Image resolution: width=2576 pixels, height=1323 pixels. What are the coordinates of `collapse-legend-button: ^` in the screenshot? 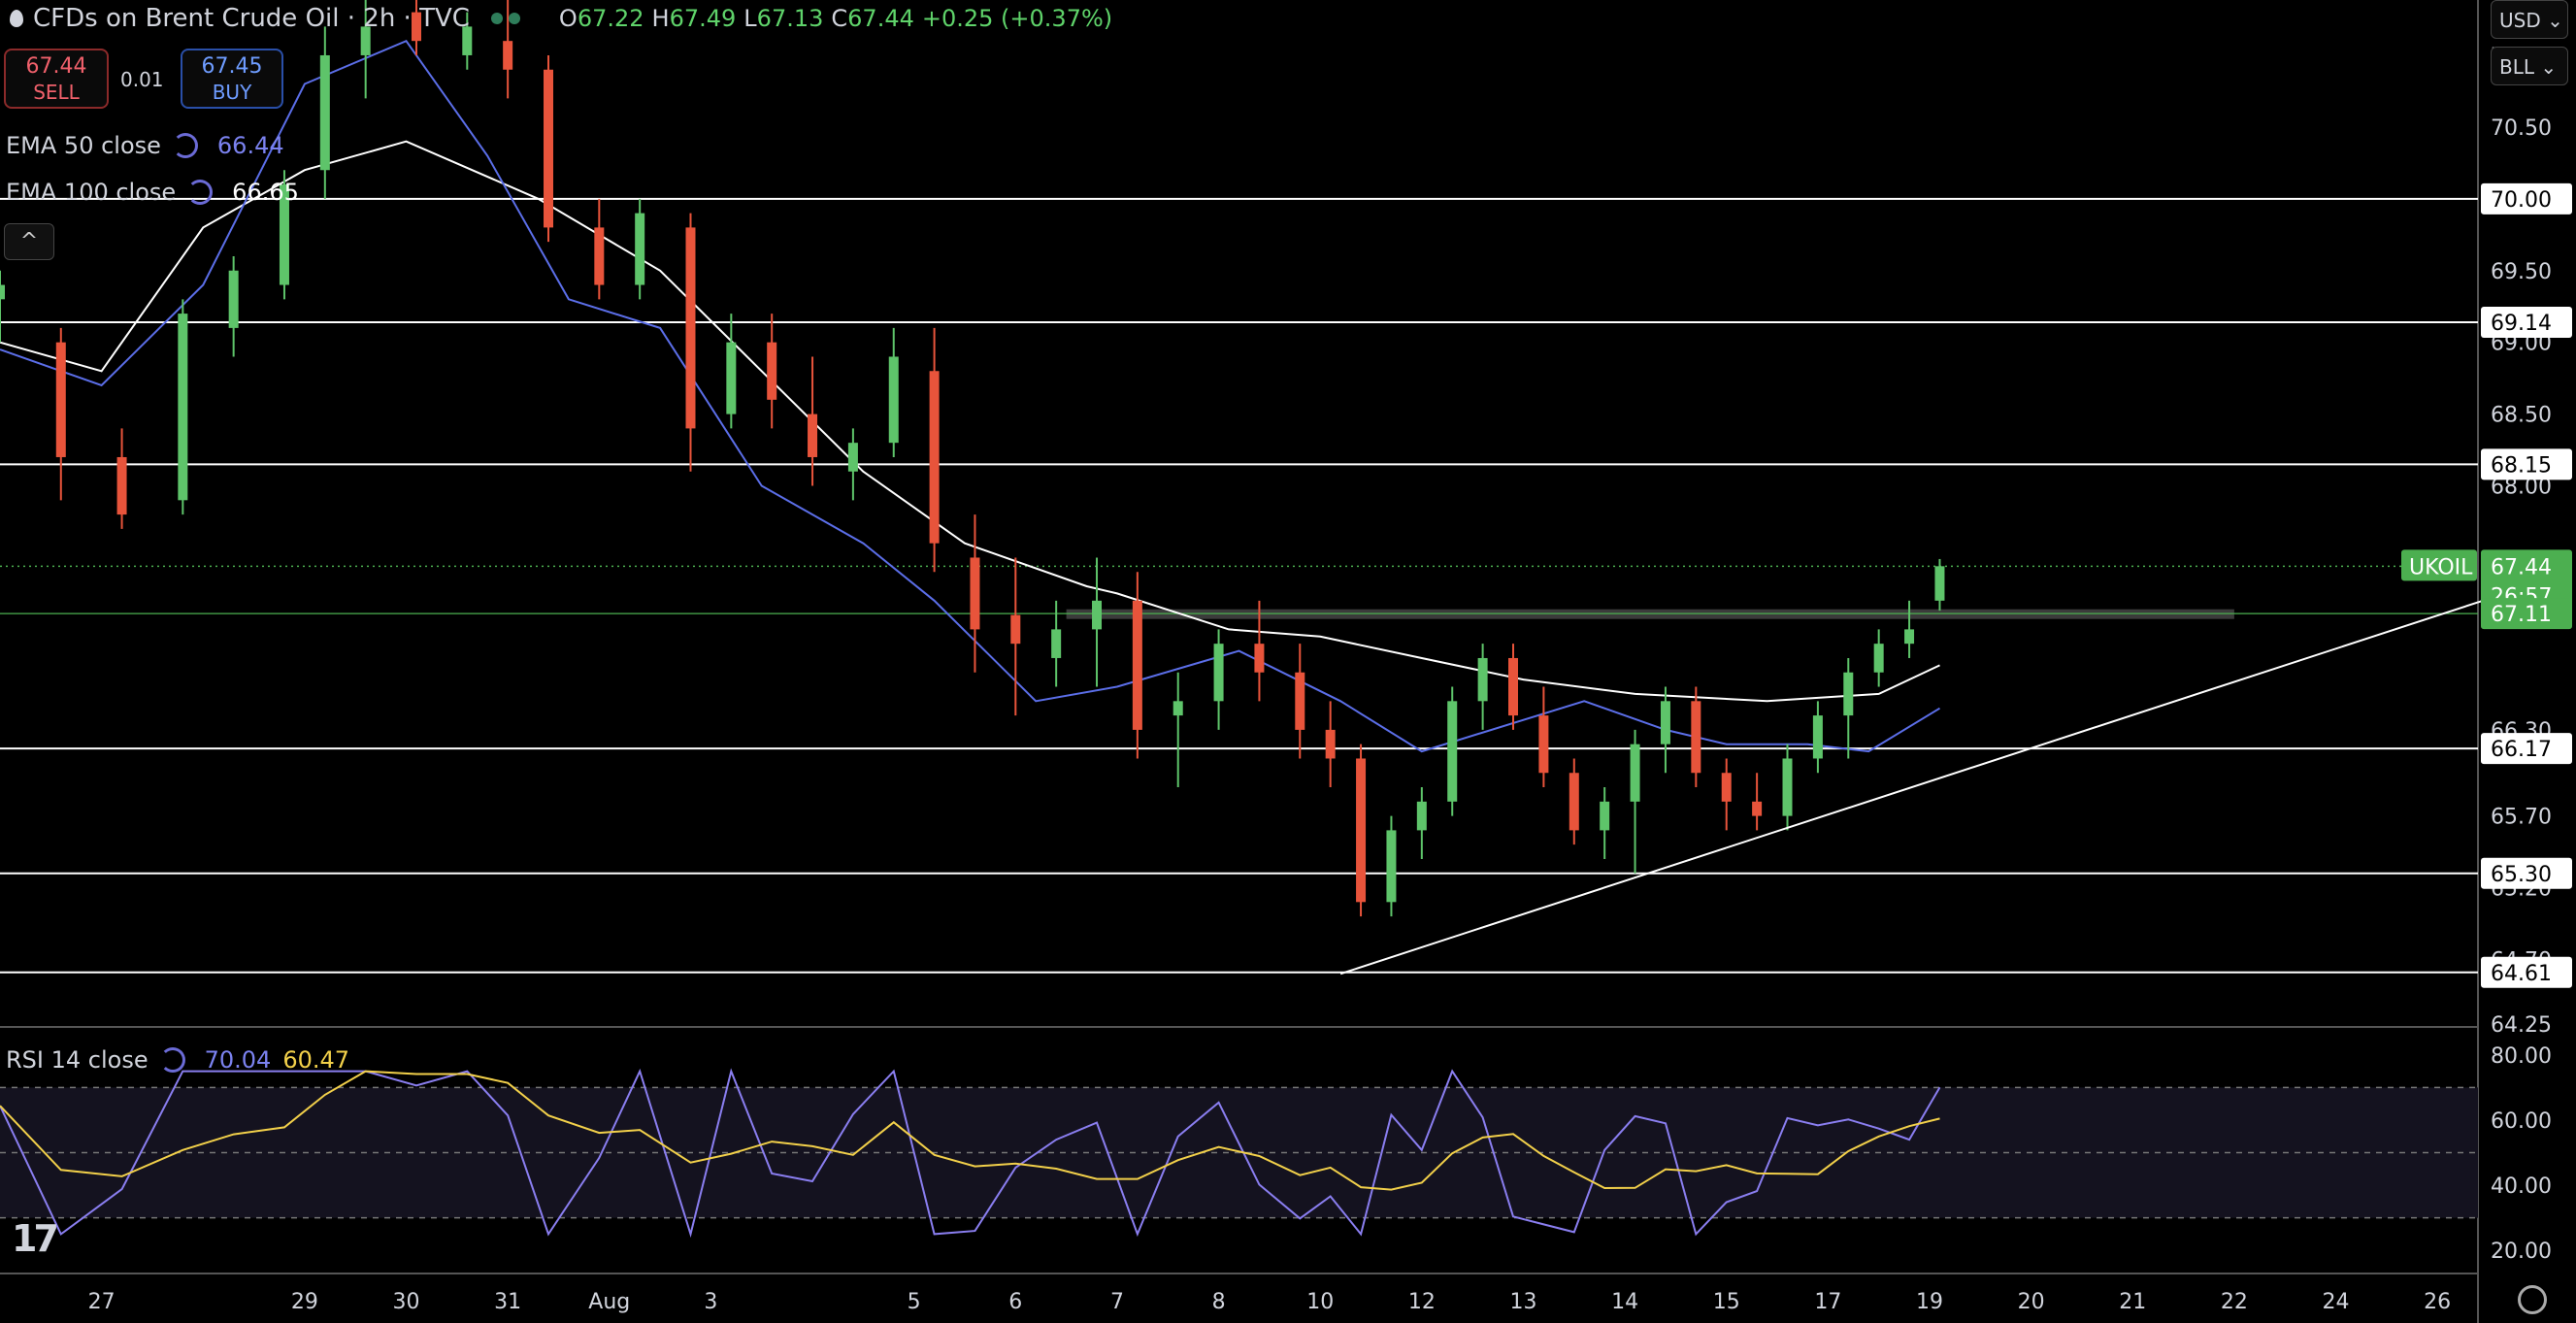 It's located at (29, 241).